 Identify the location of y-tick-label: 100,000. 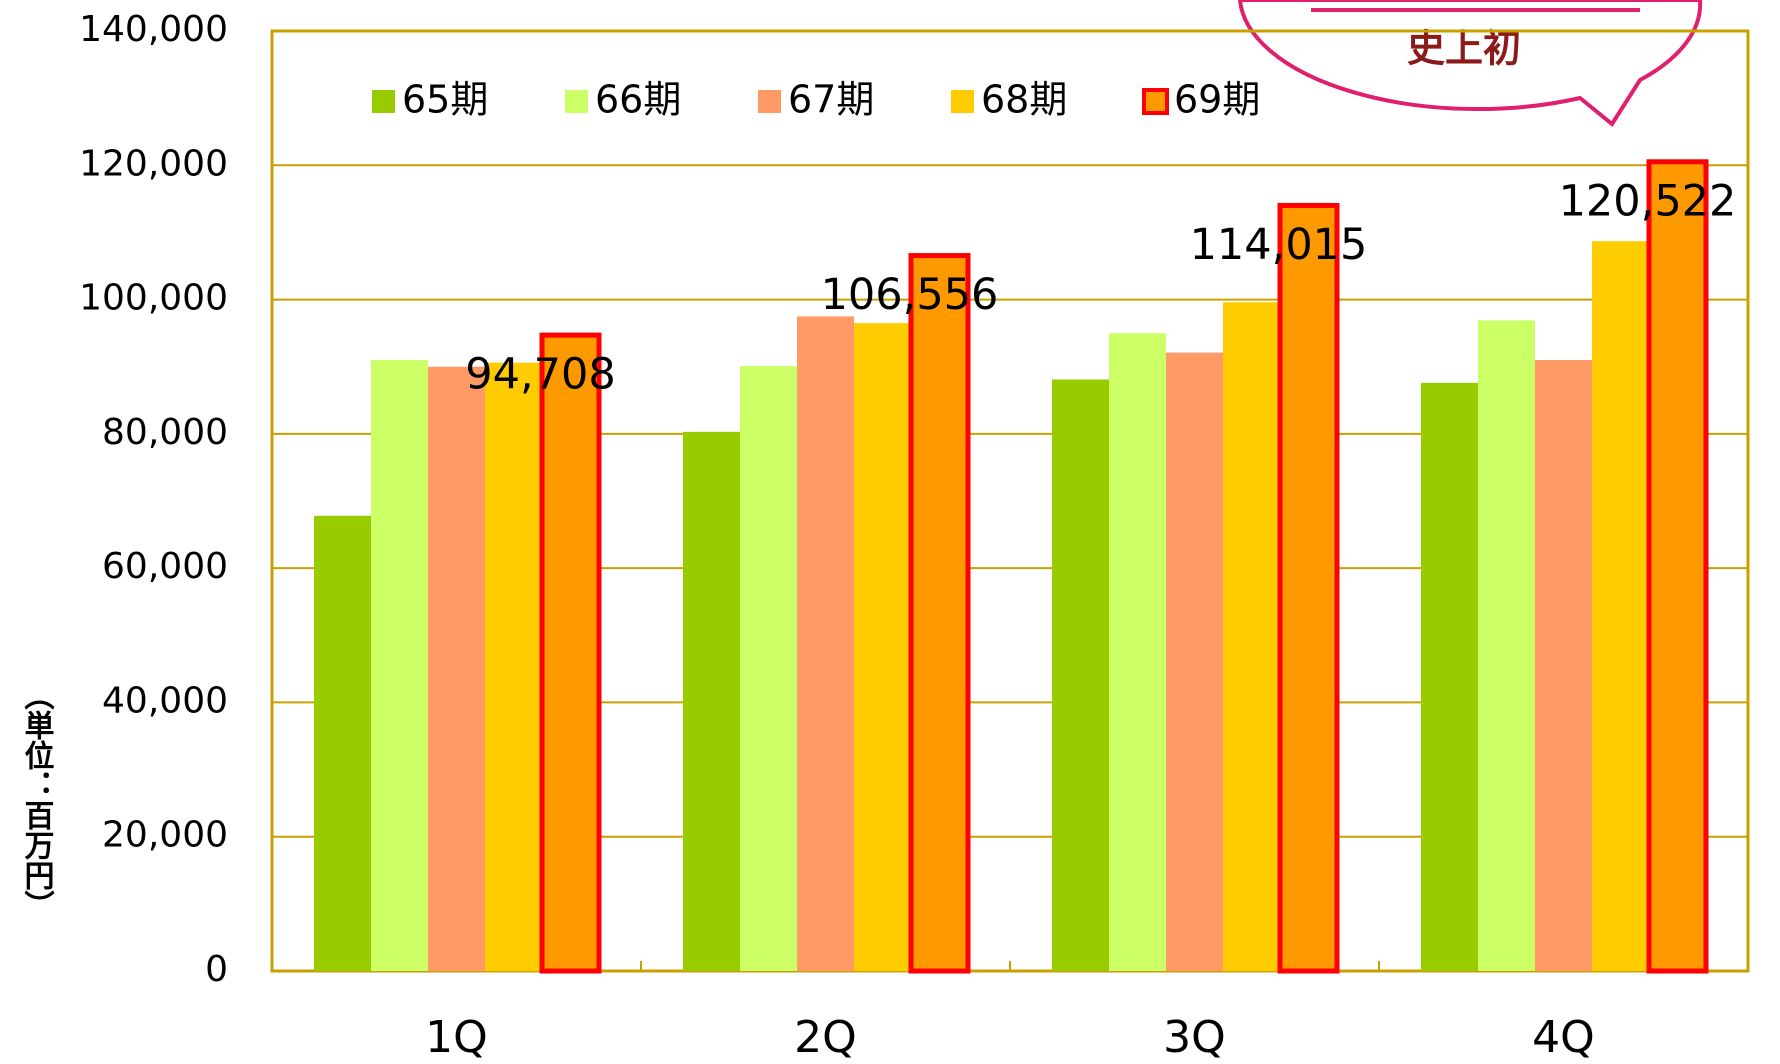
(153, 298).